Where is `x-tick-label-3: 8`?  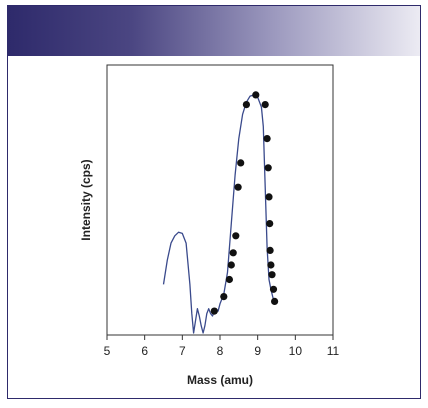
x-tick-label-3: 8 is located at coordinates (220, 351).